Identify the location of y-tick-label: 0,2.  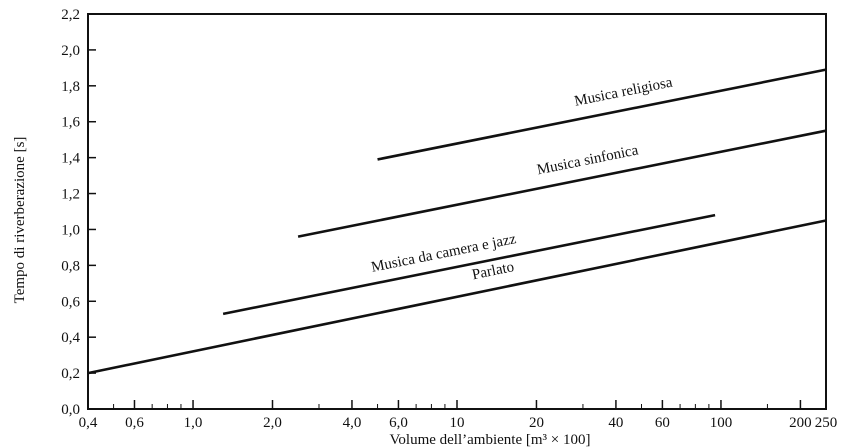
(70, 374).